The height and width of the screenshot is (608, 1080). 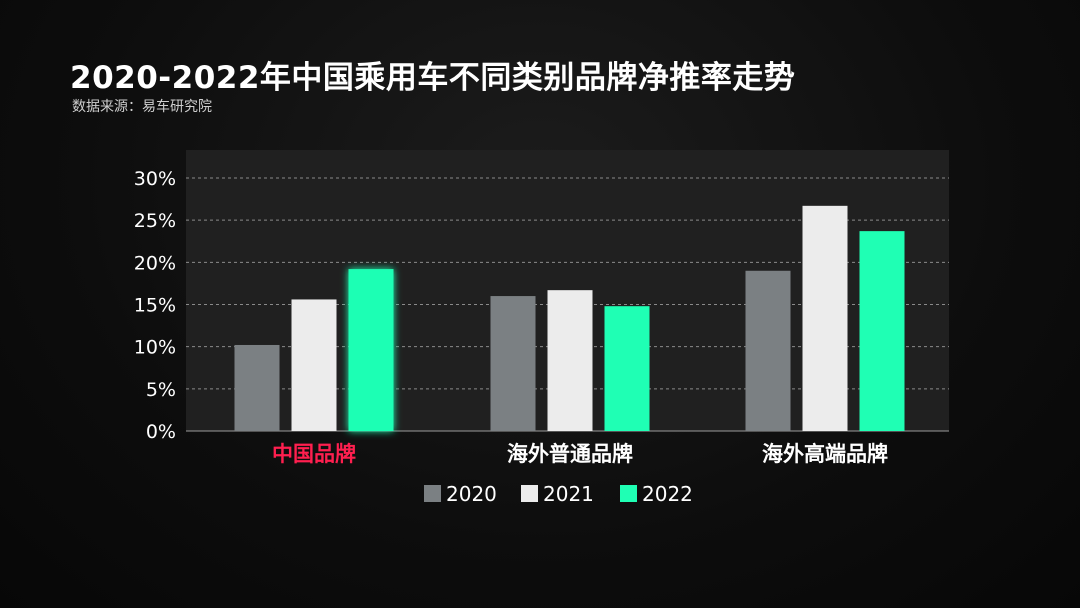 What do you see at coordinates (314, 454) in the screenshot?
I see `x-tick-label: 中国品牌` at bounding box center [314, 454].